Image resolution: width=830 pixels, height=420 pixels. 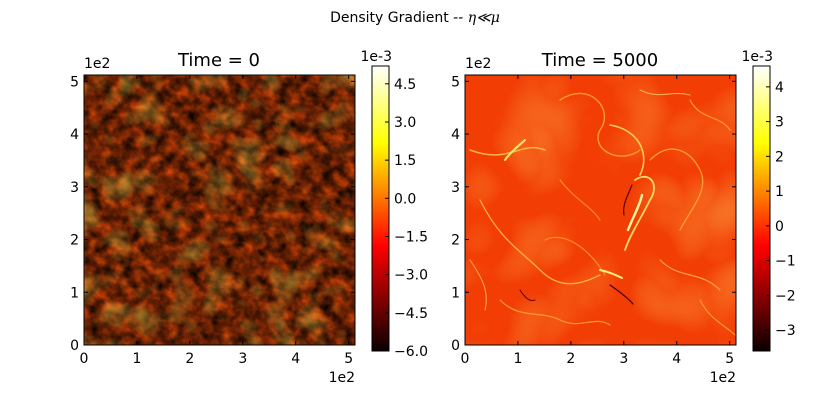 I want to click on figure-suptitle: Density Gradient -- η≪μ, so click(x=415, y=18).